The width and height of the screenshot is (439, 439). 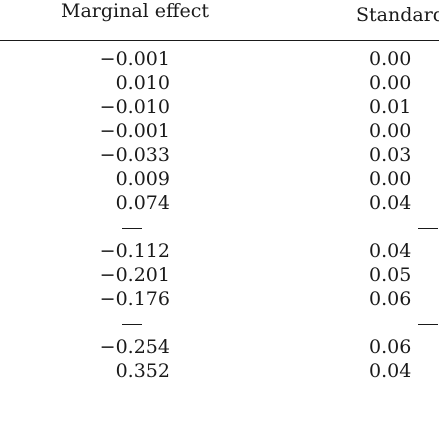 What do you see at coordinates (390, 107) in the screenshot?
I see `standard-error-cell: 0.01` at bounding box center [390, 107].